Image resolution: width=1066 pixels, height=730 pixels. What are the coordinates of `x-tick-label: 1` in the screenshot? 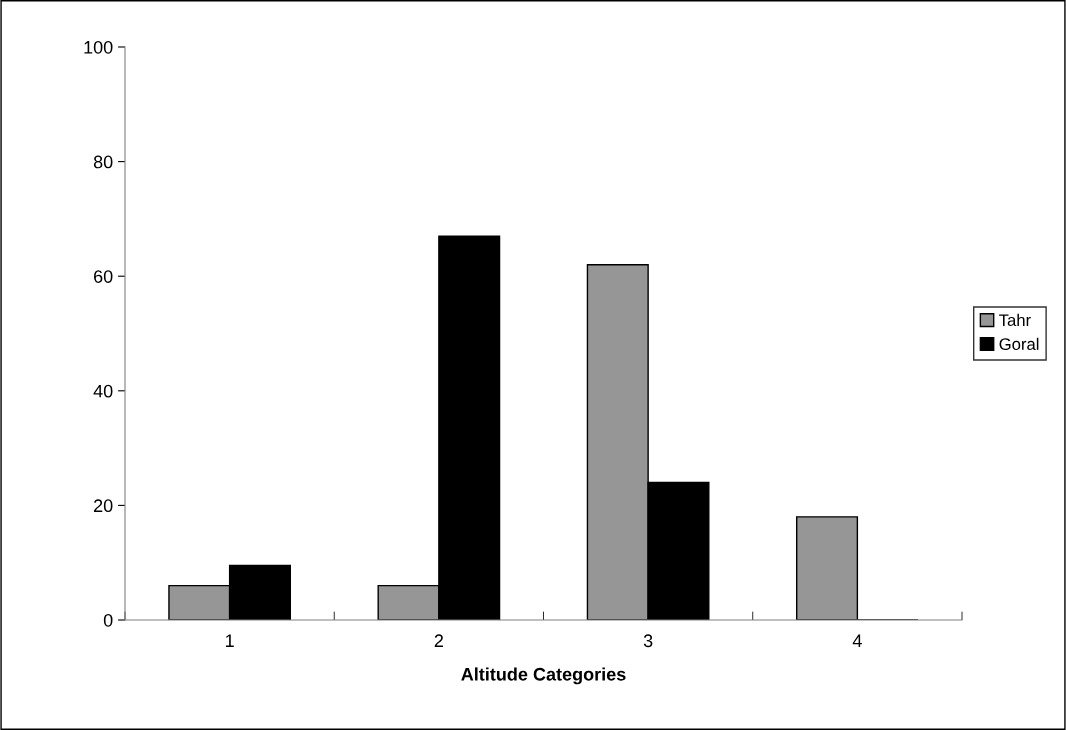 It's located at (229, 640).